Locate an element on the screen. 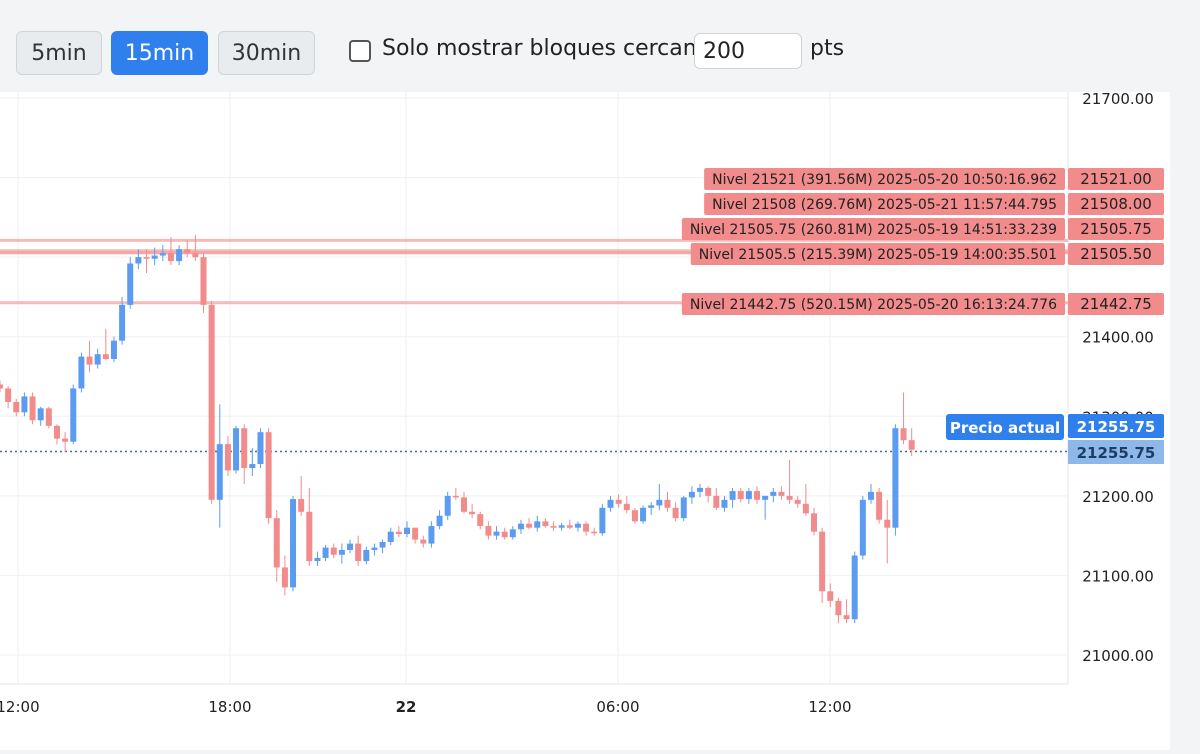 The width and height of the screenshot is (1200, 754). time-tick-label: 06:00 is located at coordinates (617, 707).